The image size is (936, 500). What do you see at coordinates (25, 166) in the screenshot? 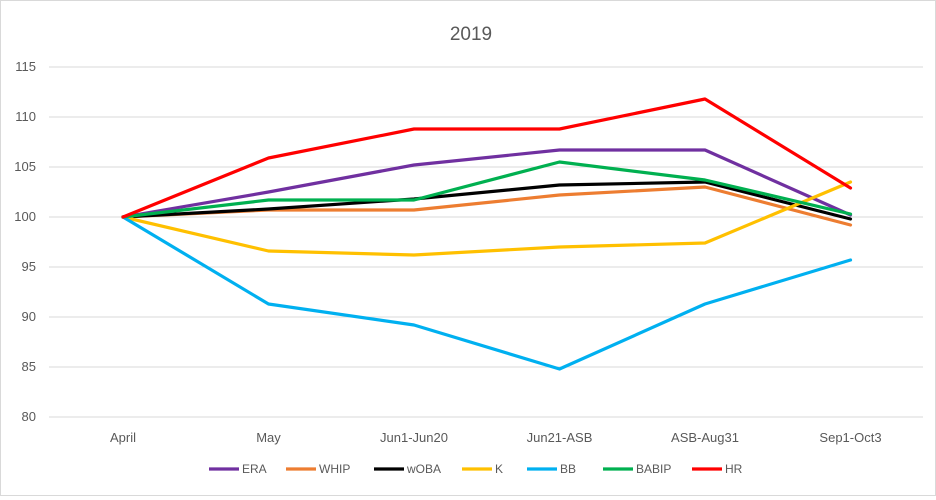
I see `y-tick-label: 105` at bounding box center [25, 166].